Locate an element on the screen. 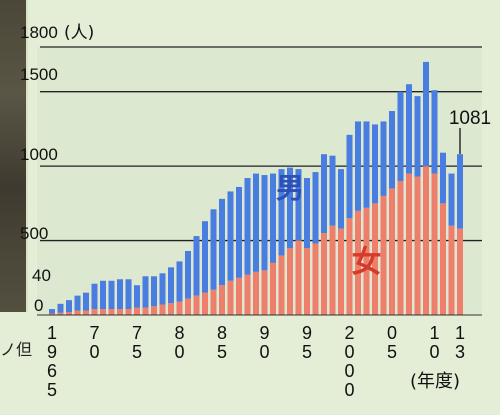 This screenshot has height=415, width=500. bar-male-1967 is located at coordinates (69, 306).